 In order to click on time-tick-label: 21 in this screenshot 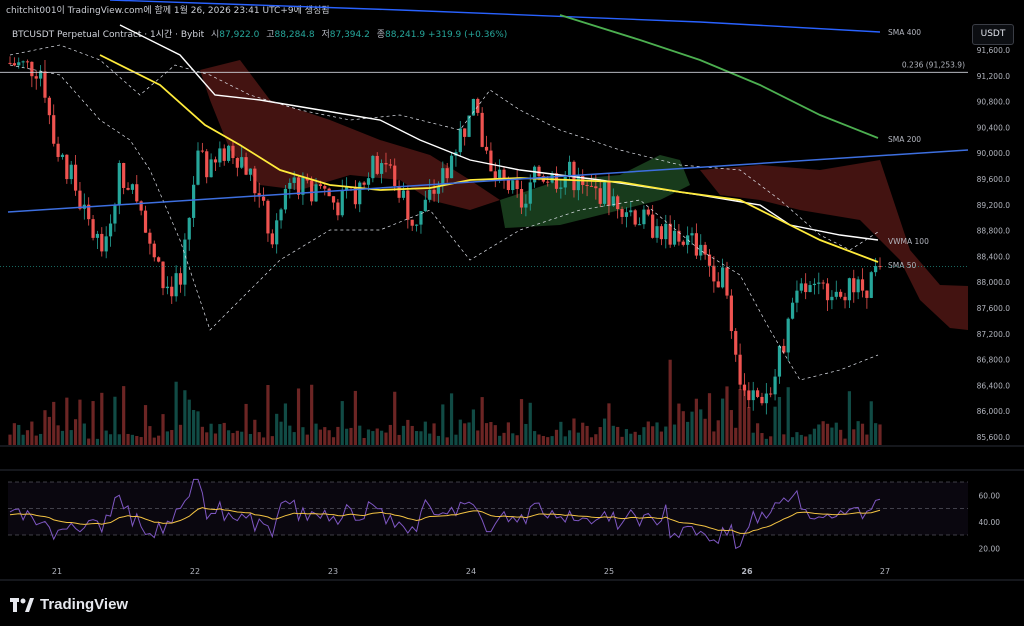, I will do `click(57, 571)`.